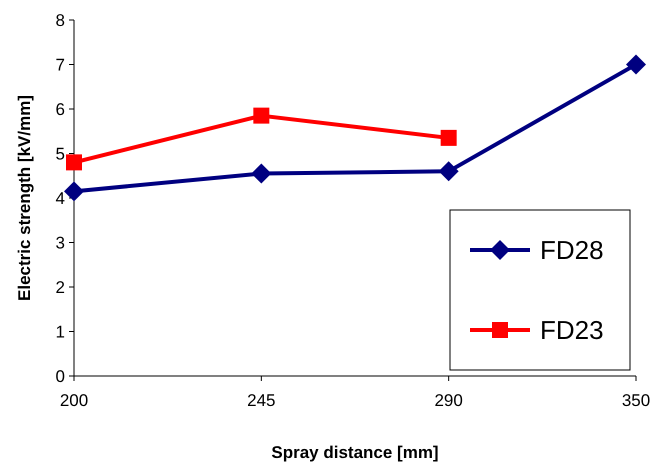  I want to click on y-tick-label: 1, so click(60, 332).